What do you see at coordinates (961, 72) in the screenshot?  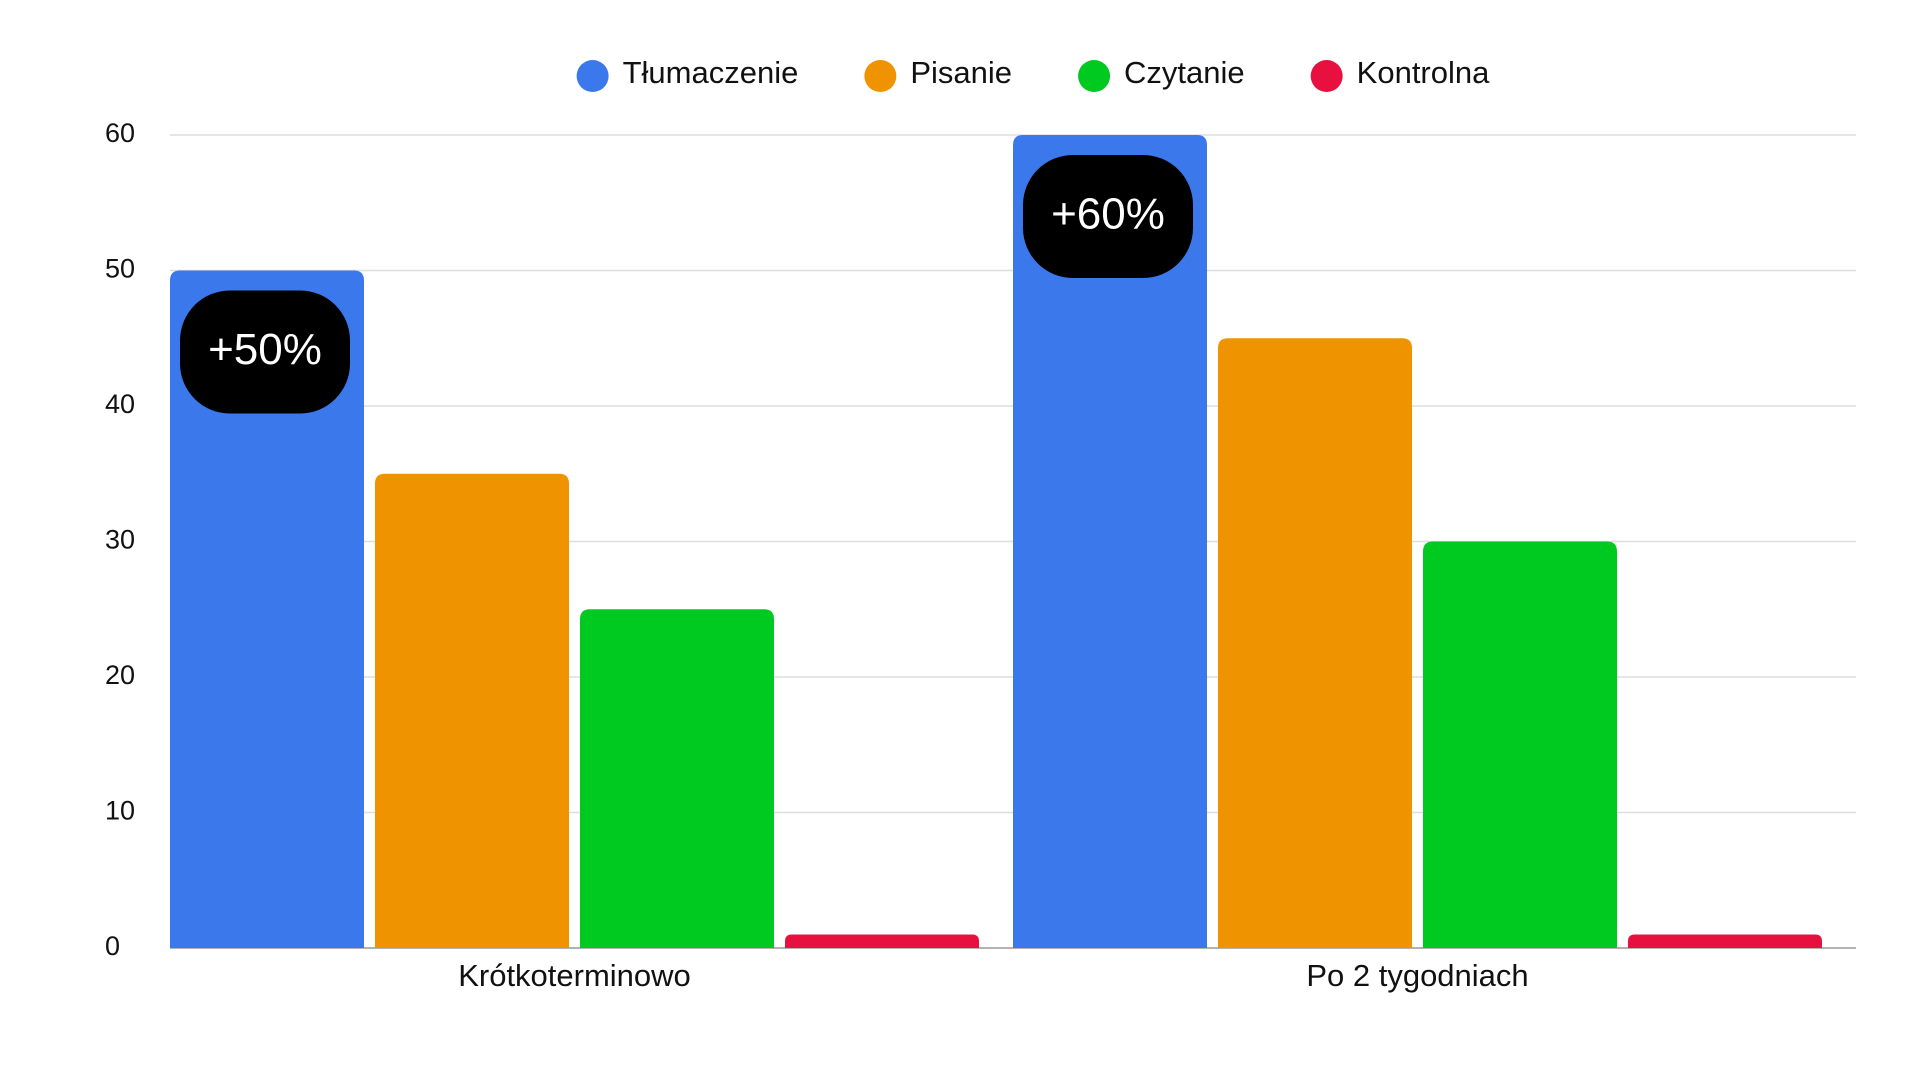 I see `legend-label: Pisanie` at bounding box center [961, 72].